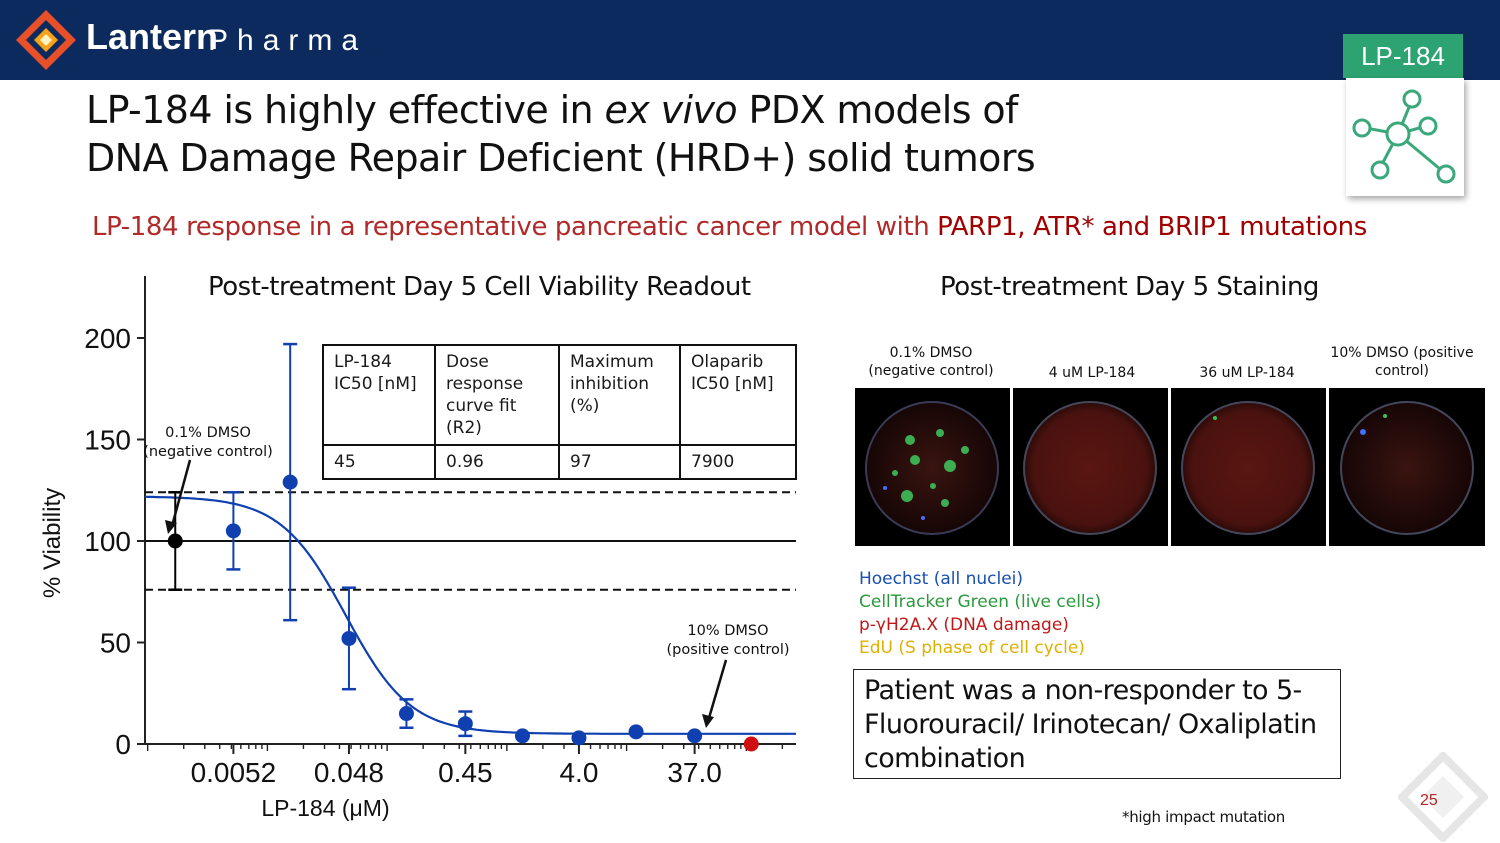  What do you see at coordinates (208, 433) in the screenshot?
I see `annotation-negative-control: 0.1% DMSO` at bounding box center [208, 433].